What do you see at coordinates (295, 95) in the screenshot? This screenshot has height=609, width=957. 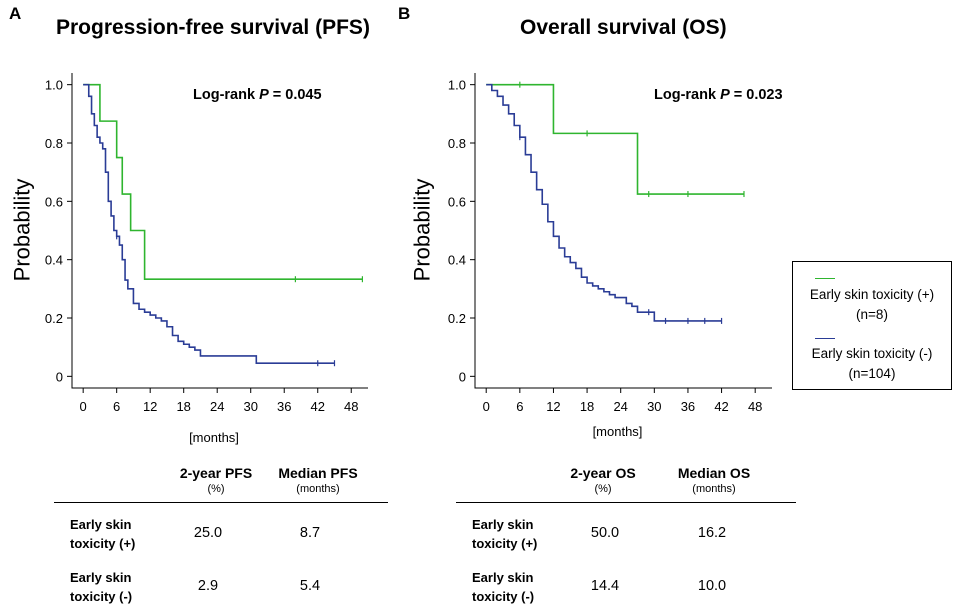 I see `chart-pfs-logrank-value: = 0.045` at bounding box center [295, 95].